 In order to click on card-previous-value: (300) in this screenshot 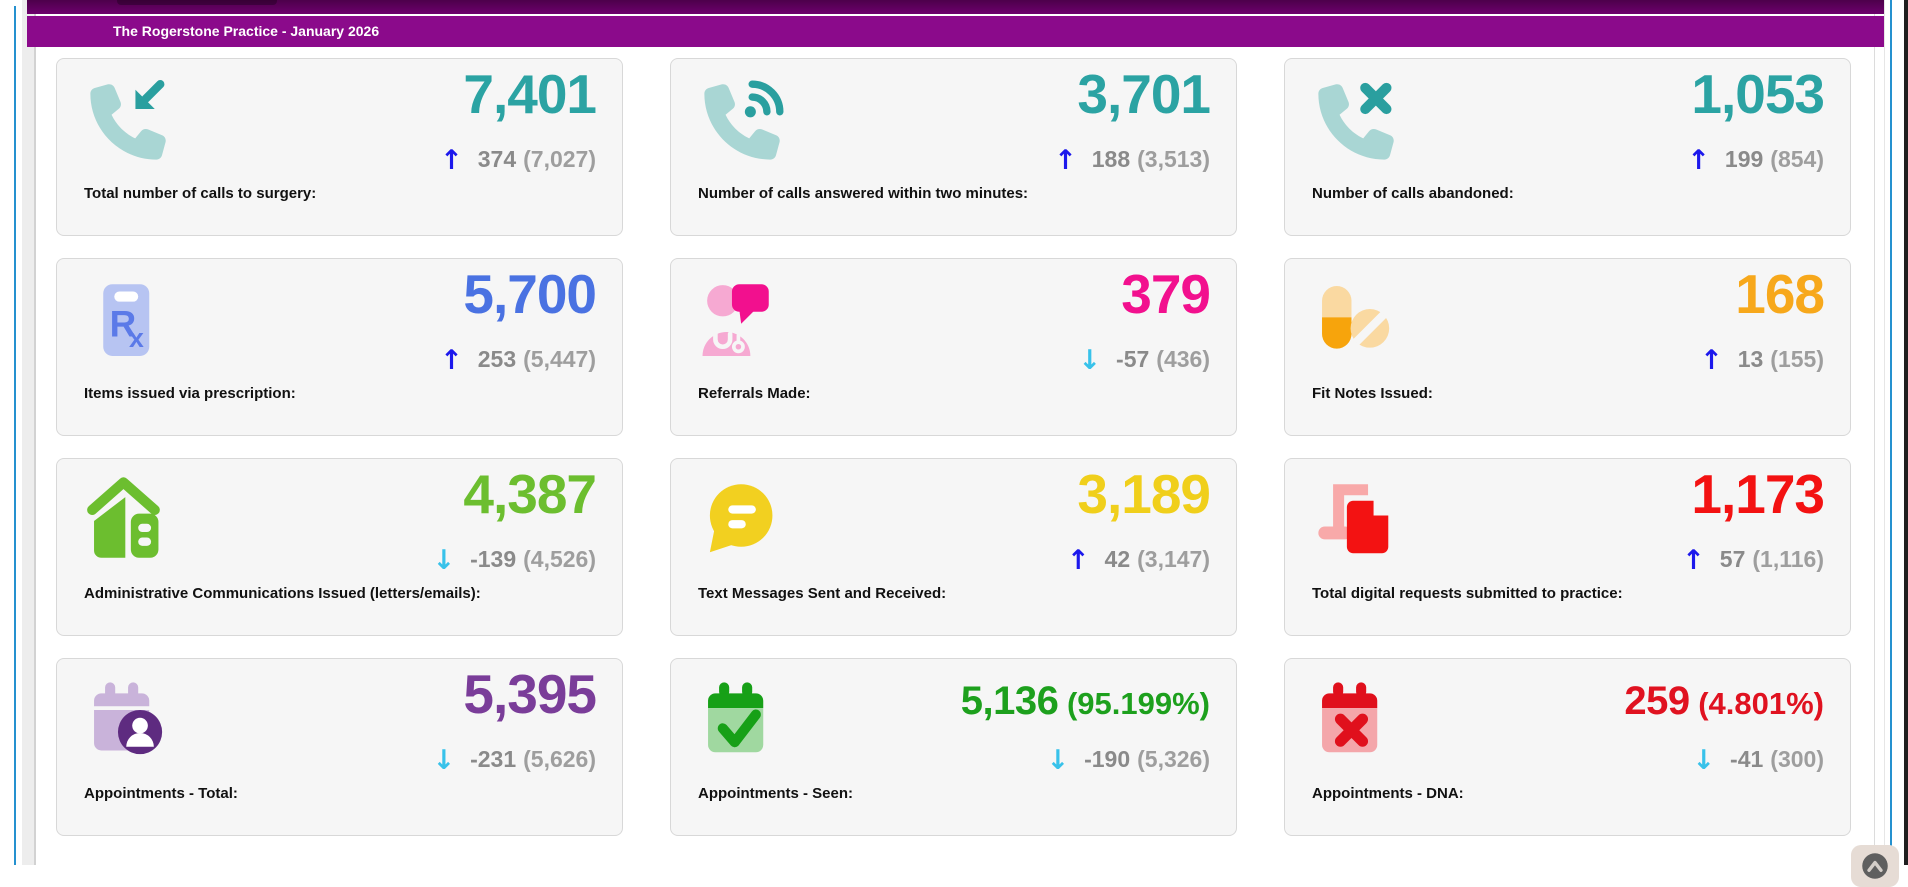, I will do `click(1797, 759)`.